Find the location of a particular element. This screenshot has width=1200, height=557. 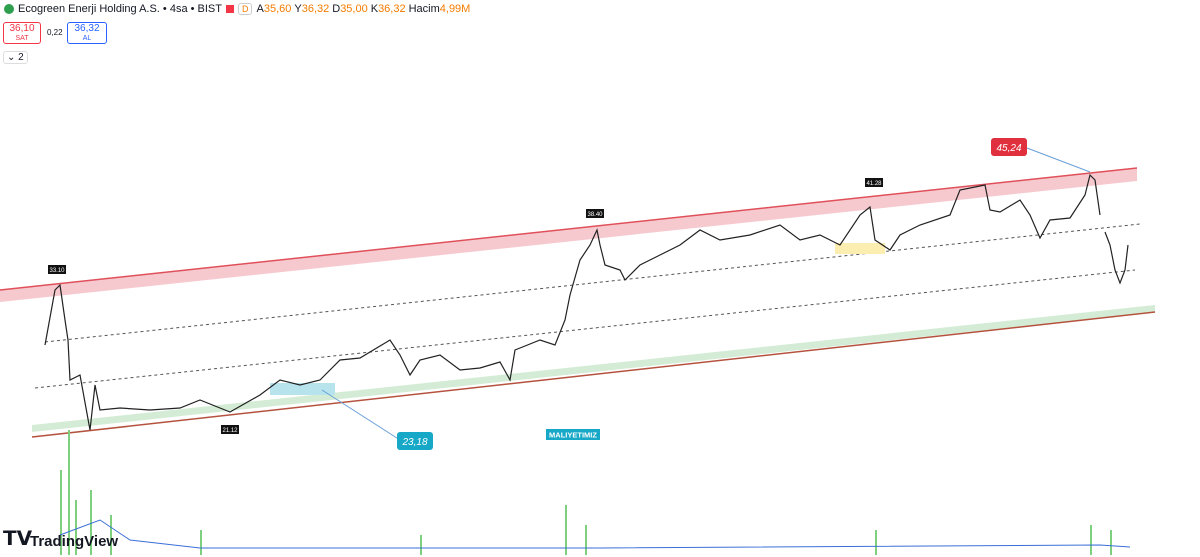

buy-label: AL is located at coordinates (87, 38).